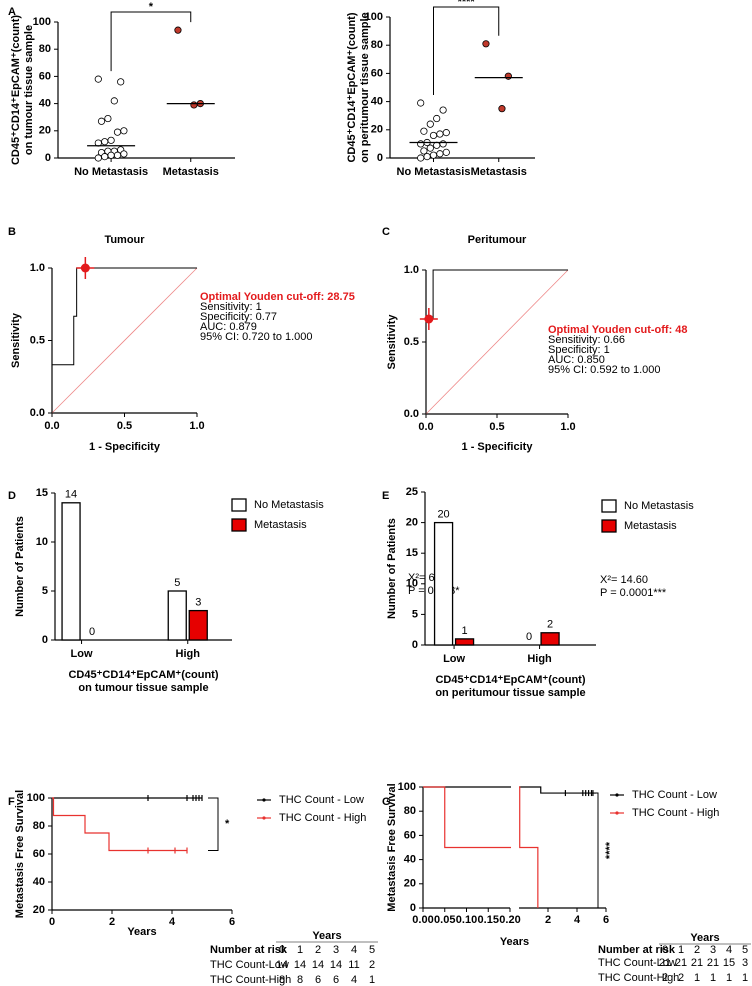 This screenshot has height=986, width=752. Describe the element at coordinates (85, 268) in the screenshot. I see `optimal-point` at that location.